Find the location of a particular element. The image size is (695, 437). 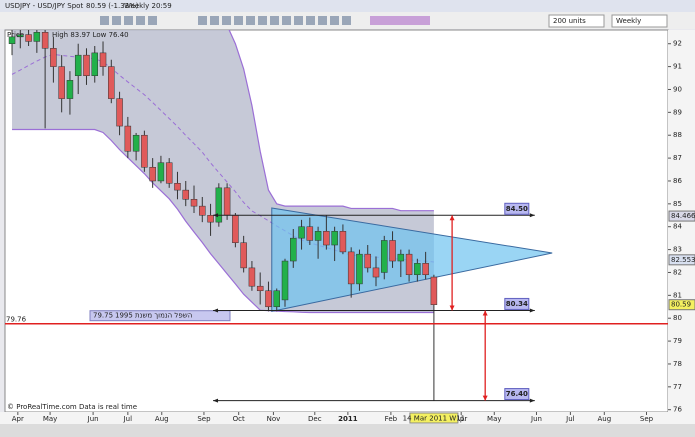

y-tick-label: 76 is located at coordinates (677, 410).